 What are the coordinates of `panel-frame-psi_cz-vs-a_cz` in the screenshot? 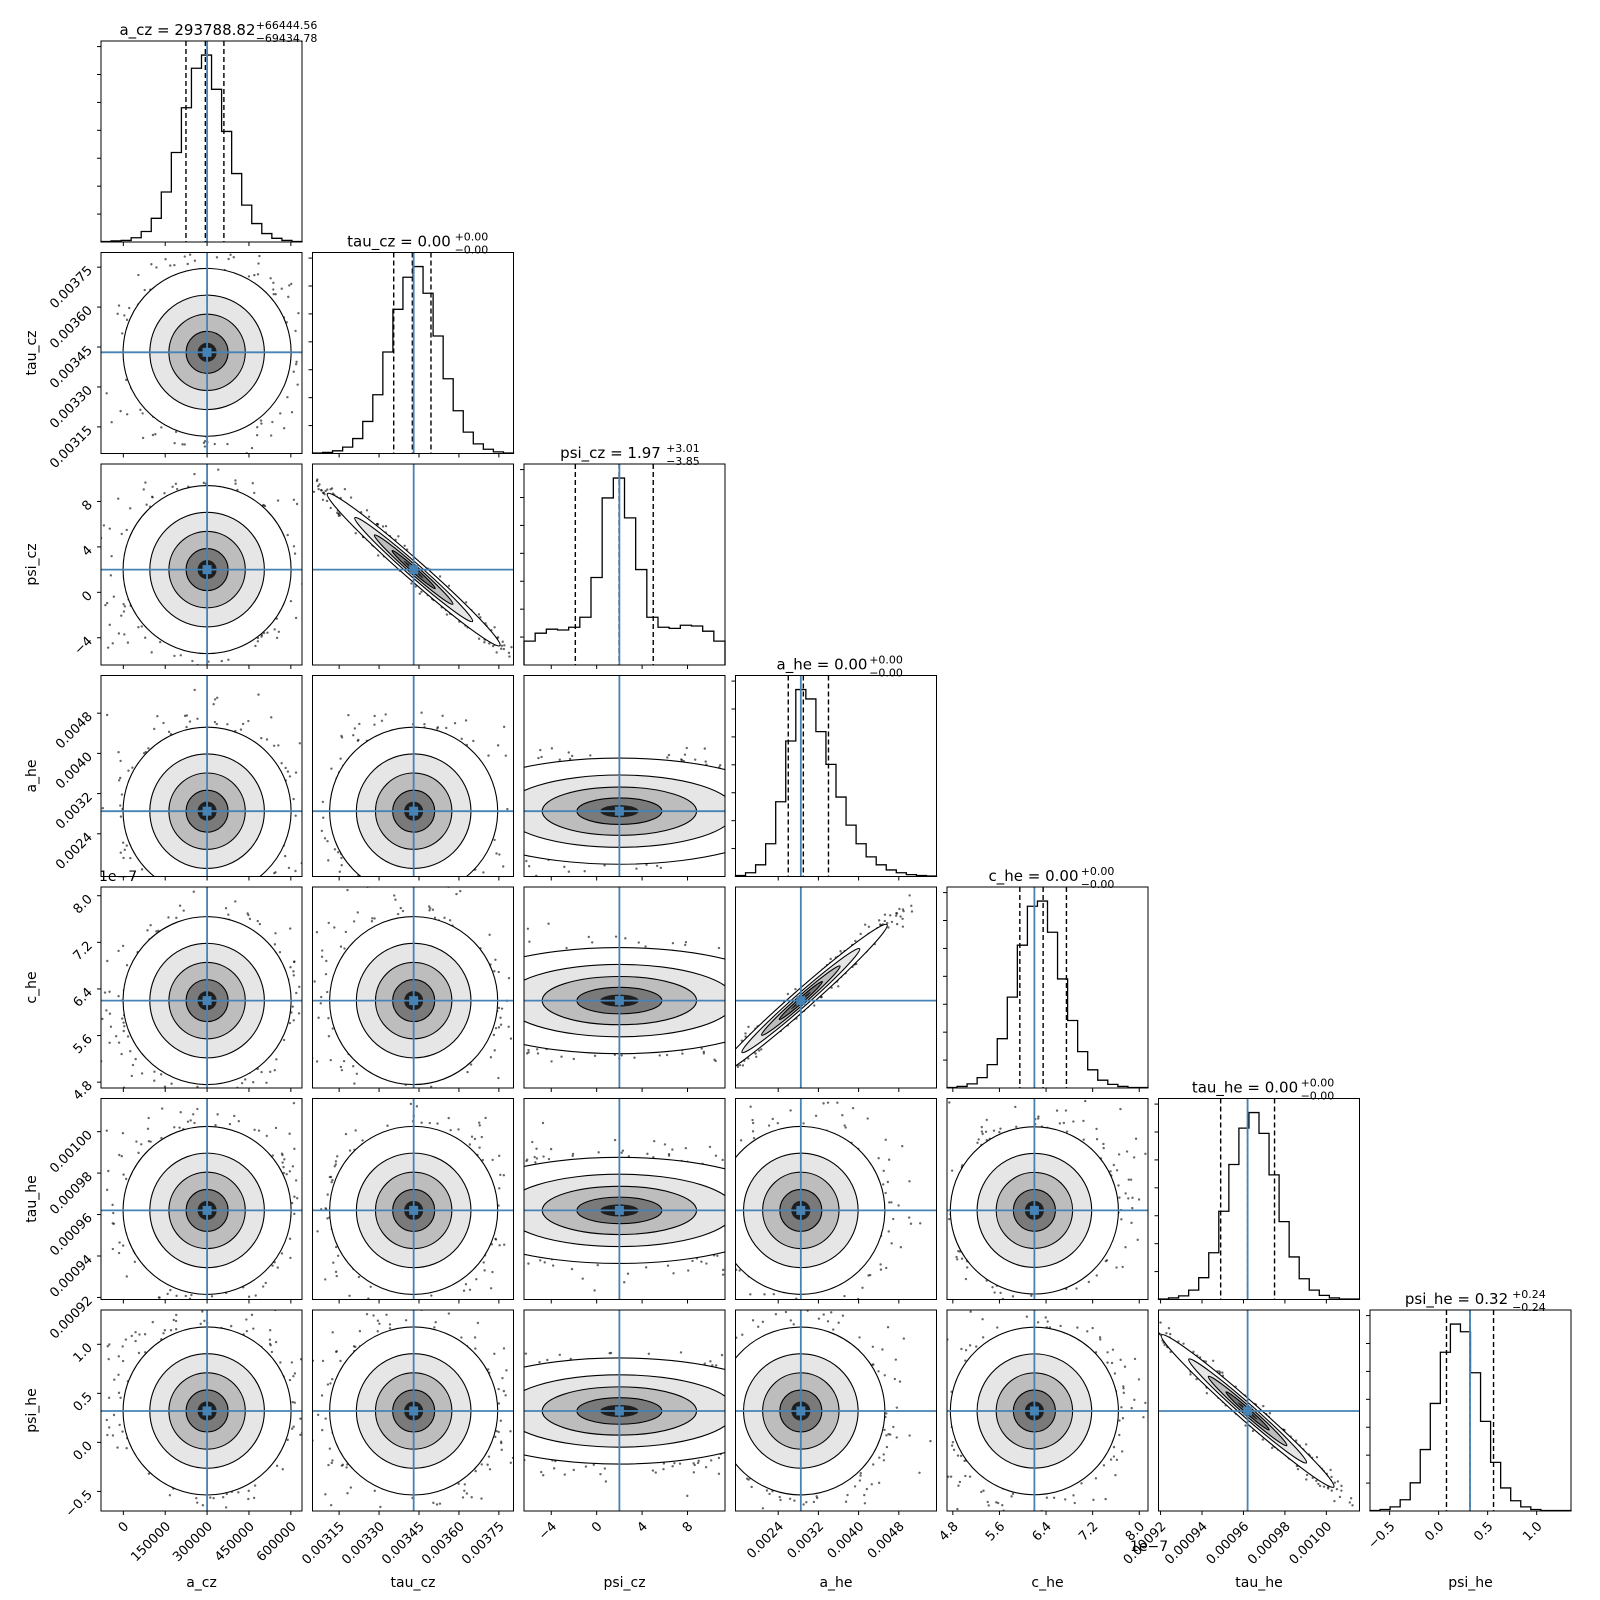 It's located at (201, 564).